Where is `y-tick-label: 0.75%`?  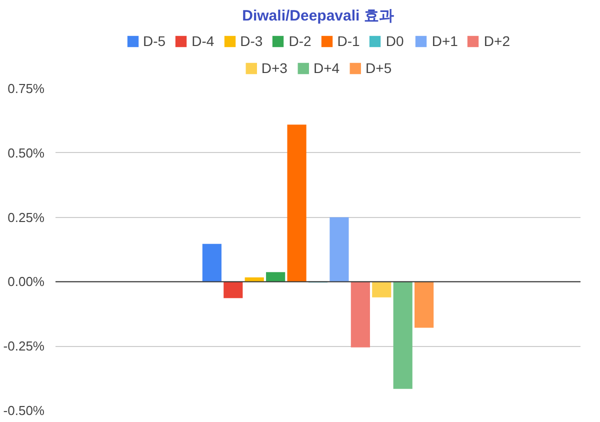 y-tick-label: 0.75% is located at coordinates (26, 88).